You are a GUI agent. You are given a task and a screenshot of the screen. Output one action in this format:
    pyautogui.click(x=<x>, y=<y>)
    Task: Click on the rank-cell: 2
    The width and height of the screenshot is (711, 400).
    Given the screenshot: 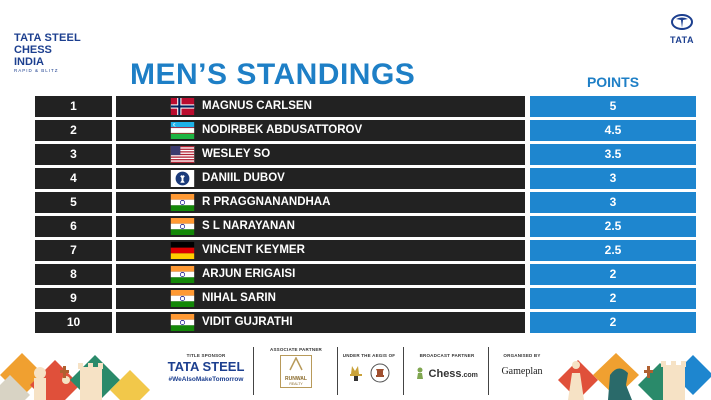 What is the action you would take?
    pyautogui.click(x=73, y=130)
    